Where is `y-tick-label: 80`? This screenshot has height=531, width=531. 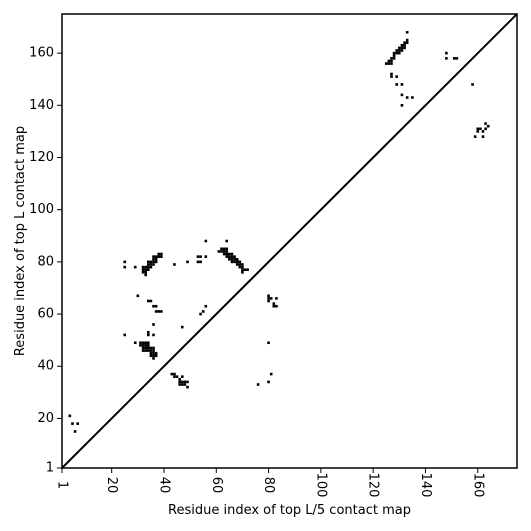
y-tick-label: 80 is located at coordinates (45, 261).